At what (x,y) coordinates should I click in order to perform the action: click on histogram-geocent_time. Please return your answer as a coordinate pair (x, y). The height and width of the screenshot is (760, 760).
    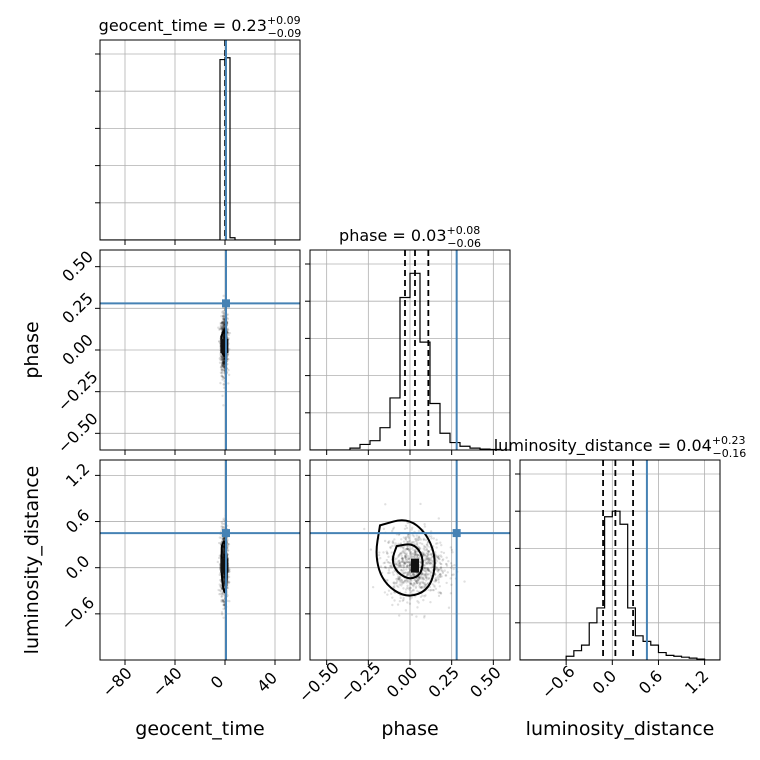
    Looking at the image, I should click on (200, 148).